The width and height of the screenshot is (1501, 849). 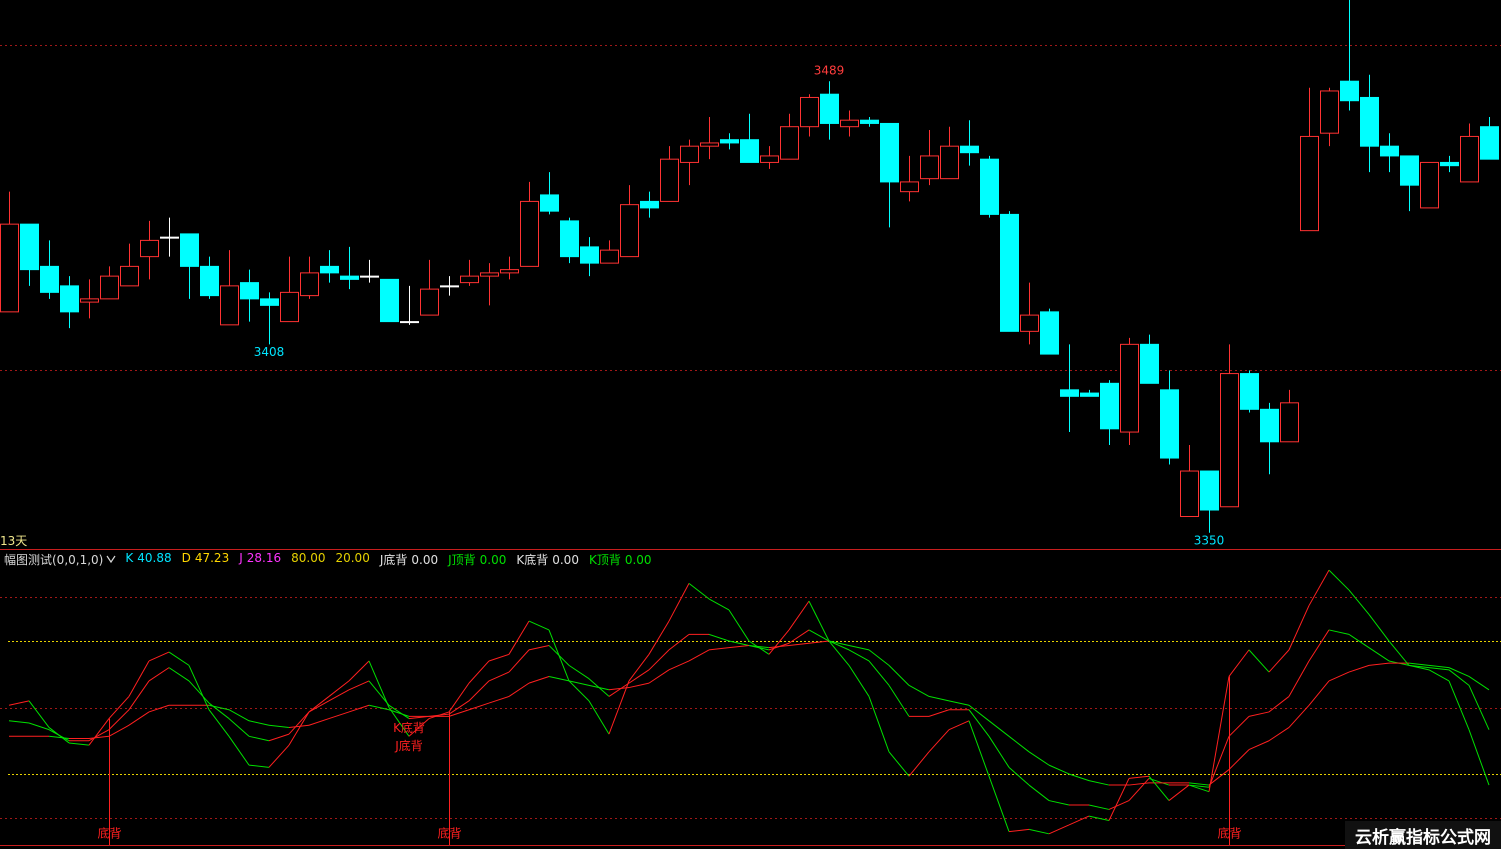 What do you see at coordinates (409, 727) in the screenshot?
I see `divergence-label: K底背` at bounding box center [409, 727].